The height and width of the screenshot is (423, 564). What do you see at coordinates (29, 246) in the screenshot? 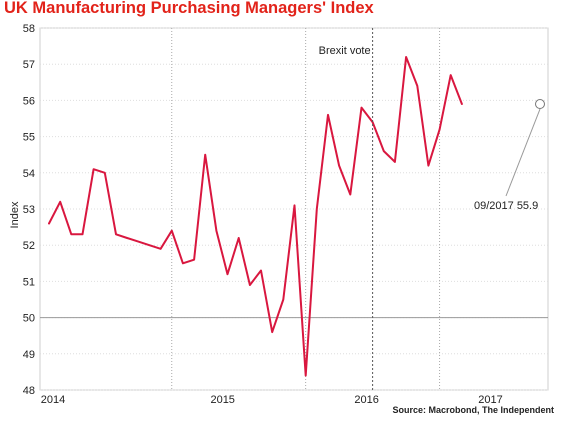
I see `y-tick-label: 52` at bounding box center [29, 246].